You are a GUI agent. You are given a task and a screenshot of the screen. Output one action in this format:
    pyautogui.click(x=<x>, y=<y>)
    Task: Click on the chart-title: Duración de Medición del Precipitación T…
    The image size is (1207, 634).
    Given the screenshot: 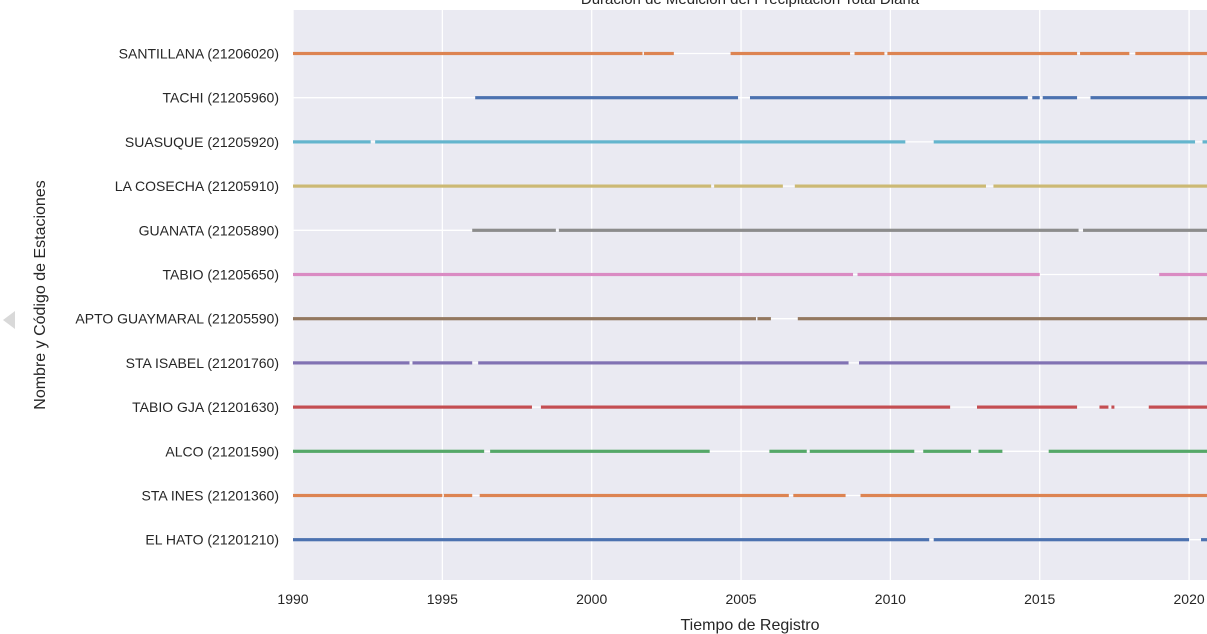 What is the action you would take?
    pyautogui.click(x=750, y=4)
    